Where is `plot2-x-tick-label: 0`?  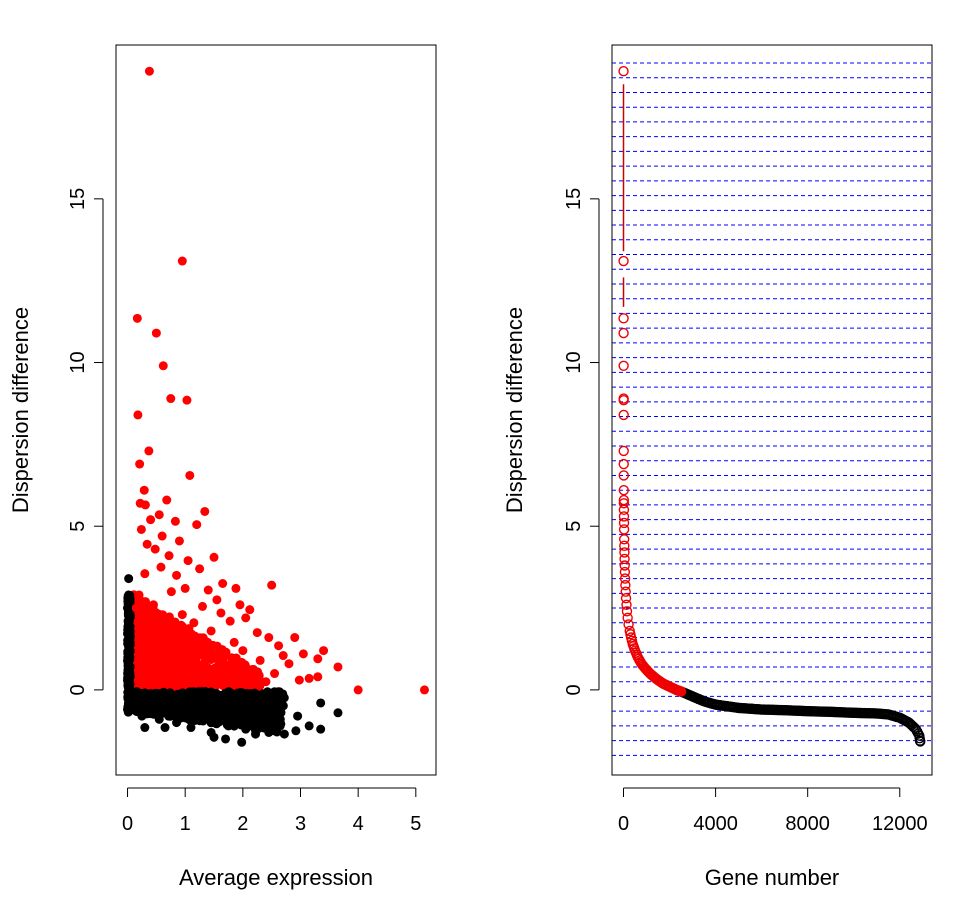 plot2-x-tick-label: 0 is located at coordinates (623, 824).